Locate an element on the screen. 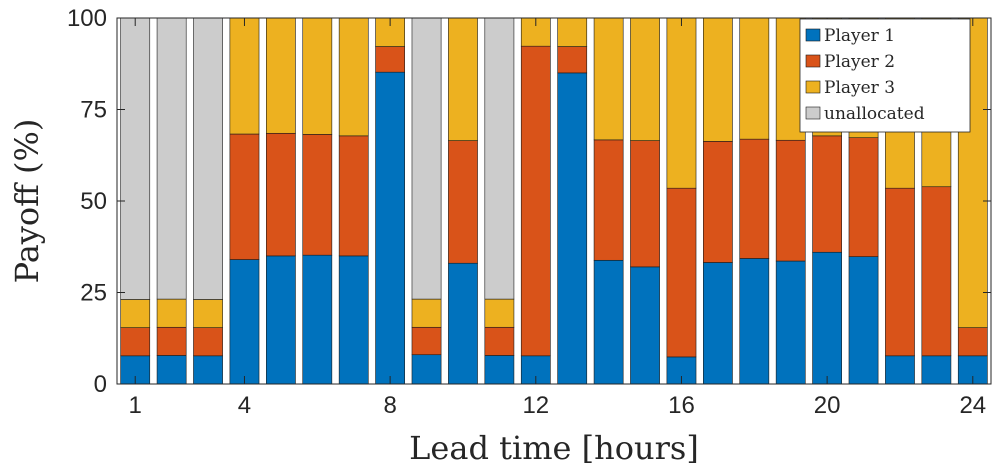  legend-label-player-1: Player 1 is located at coordinates (859, 36).